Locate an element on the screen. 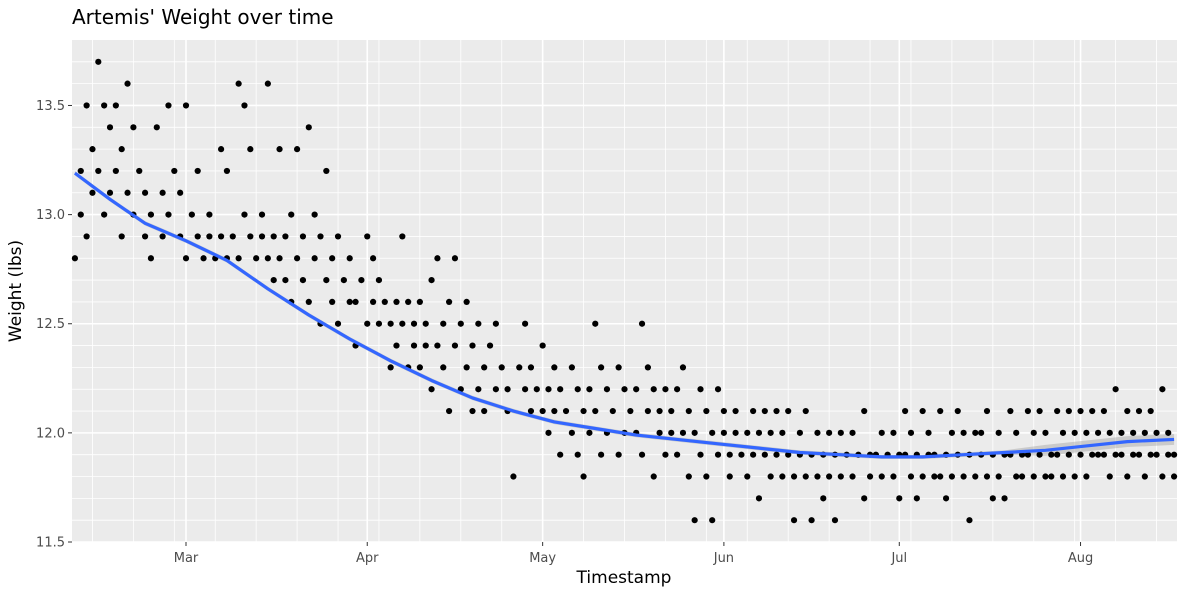 The image size is (1185, 596). x-tick-label: May is located at coordinates (542, 558).